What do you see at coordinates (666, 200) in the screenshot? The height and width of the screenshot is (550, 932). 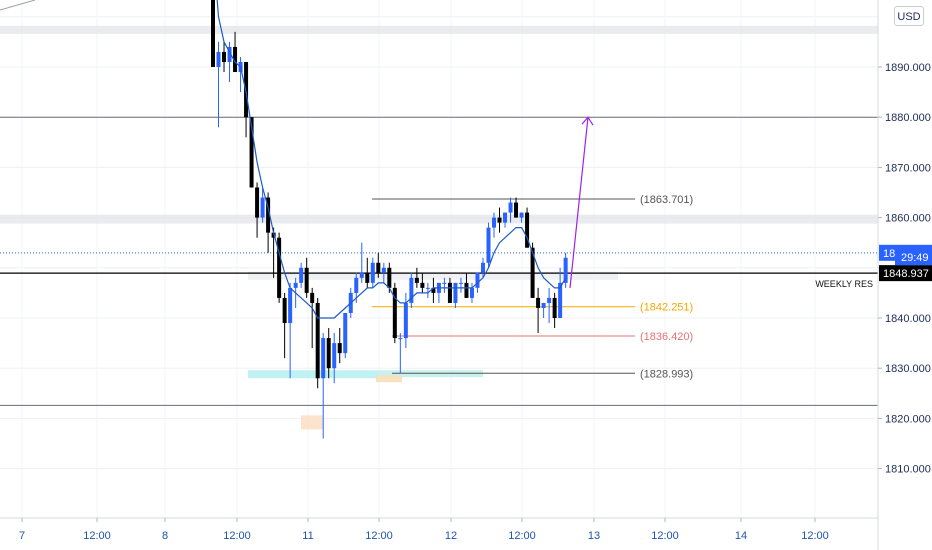 I see `level-label: (1863.701)` at bounding box center [666, 200].